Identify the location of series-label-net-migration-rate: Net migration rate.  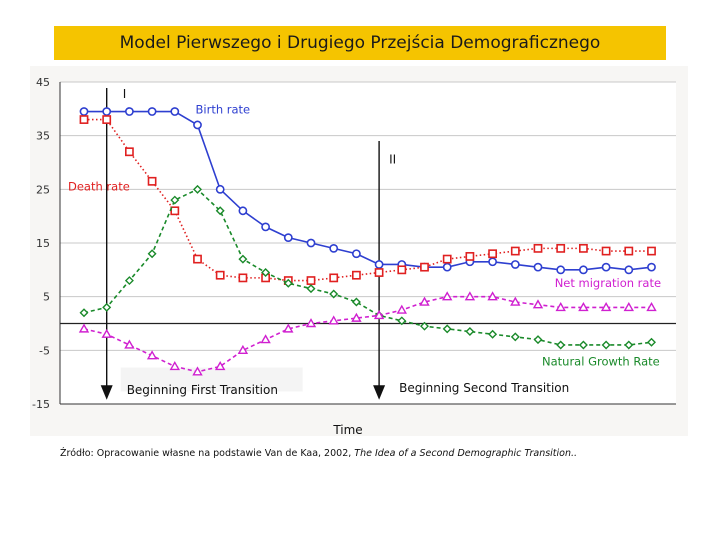
(608, 283).